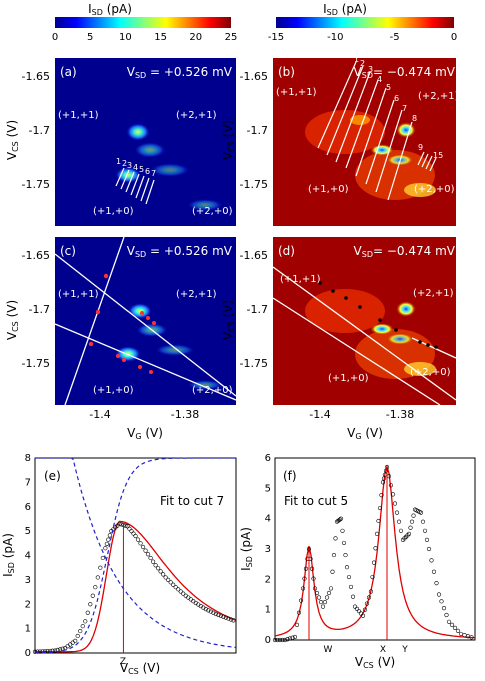 This screenshot has height=681, width=485. Describe the element at coordinates (39, 309) in the screenshot. I see `svg-text: -1.7` at that location.